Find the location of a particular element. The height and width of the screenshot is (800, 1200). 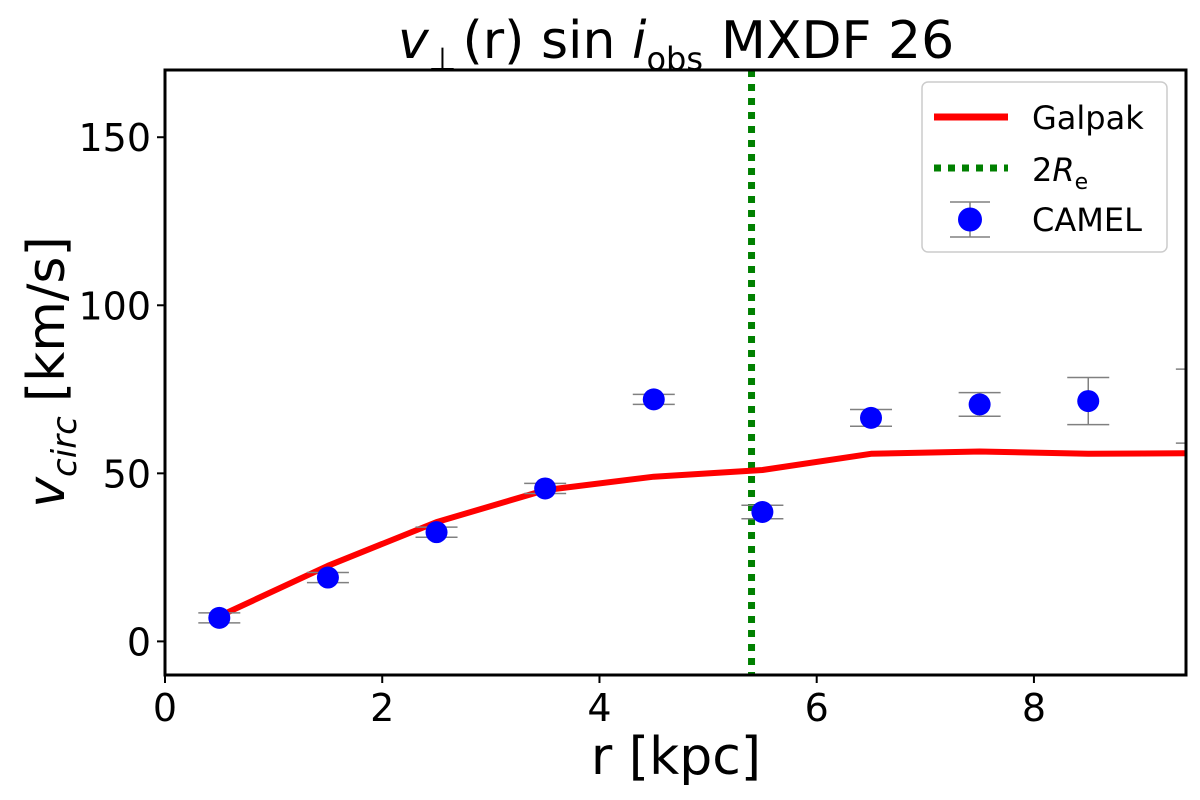

x-tick-label: 4 is located at coordinates (599, 708).